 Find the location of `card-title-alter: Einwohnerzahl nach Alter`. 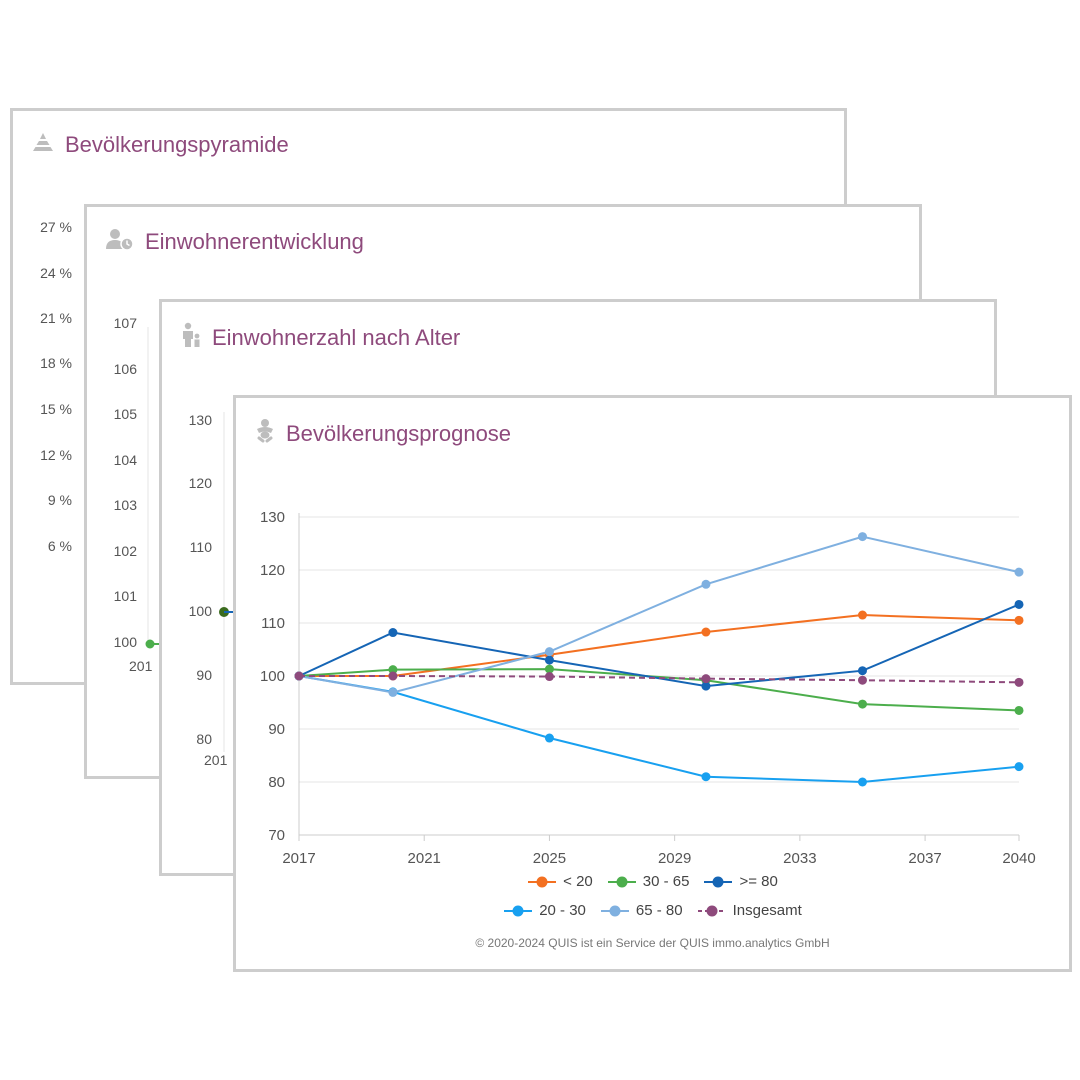

card-title-alter: Einwohnerzahl nach Alter is located at coordinates (320, 338).